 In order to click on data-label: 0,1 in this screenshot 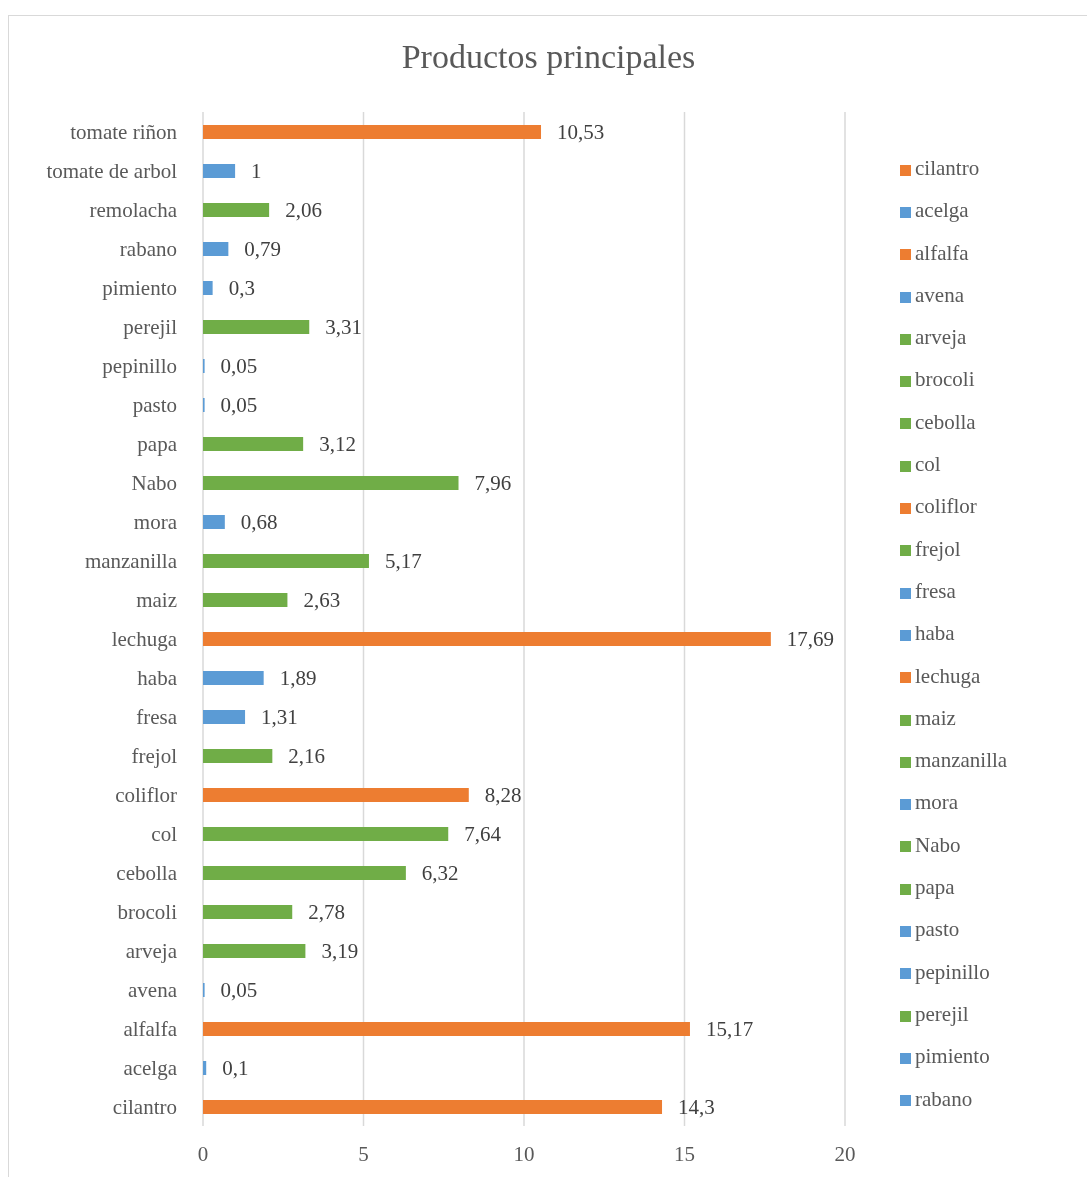, I will do `click(235, 1068)`.